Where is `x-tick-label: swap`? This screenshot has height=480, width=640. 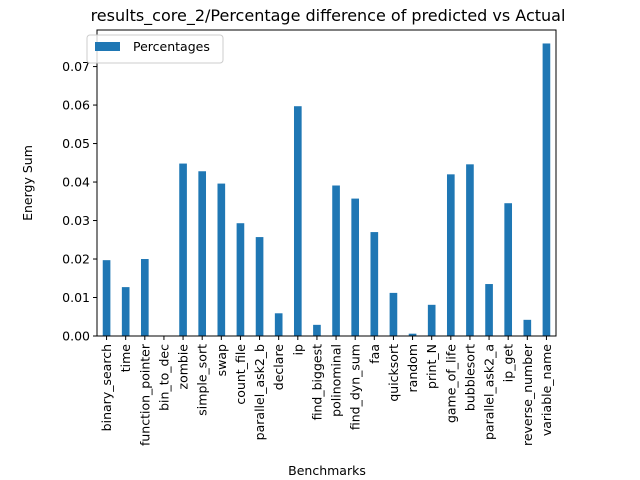 x-tick-label: swap is located at coordinates (221, 360).